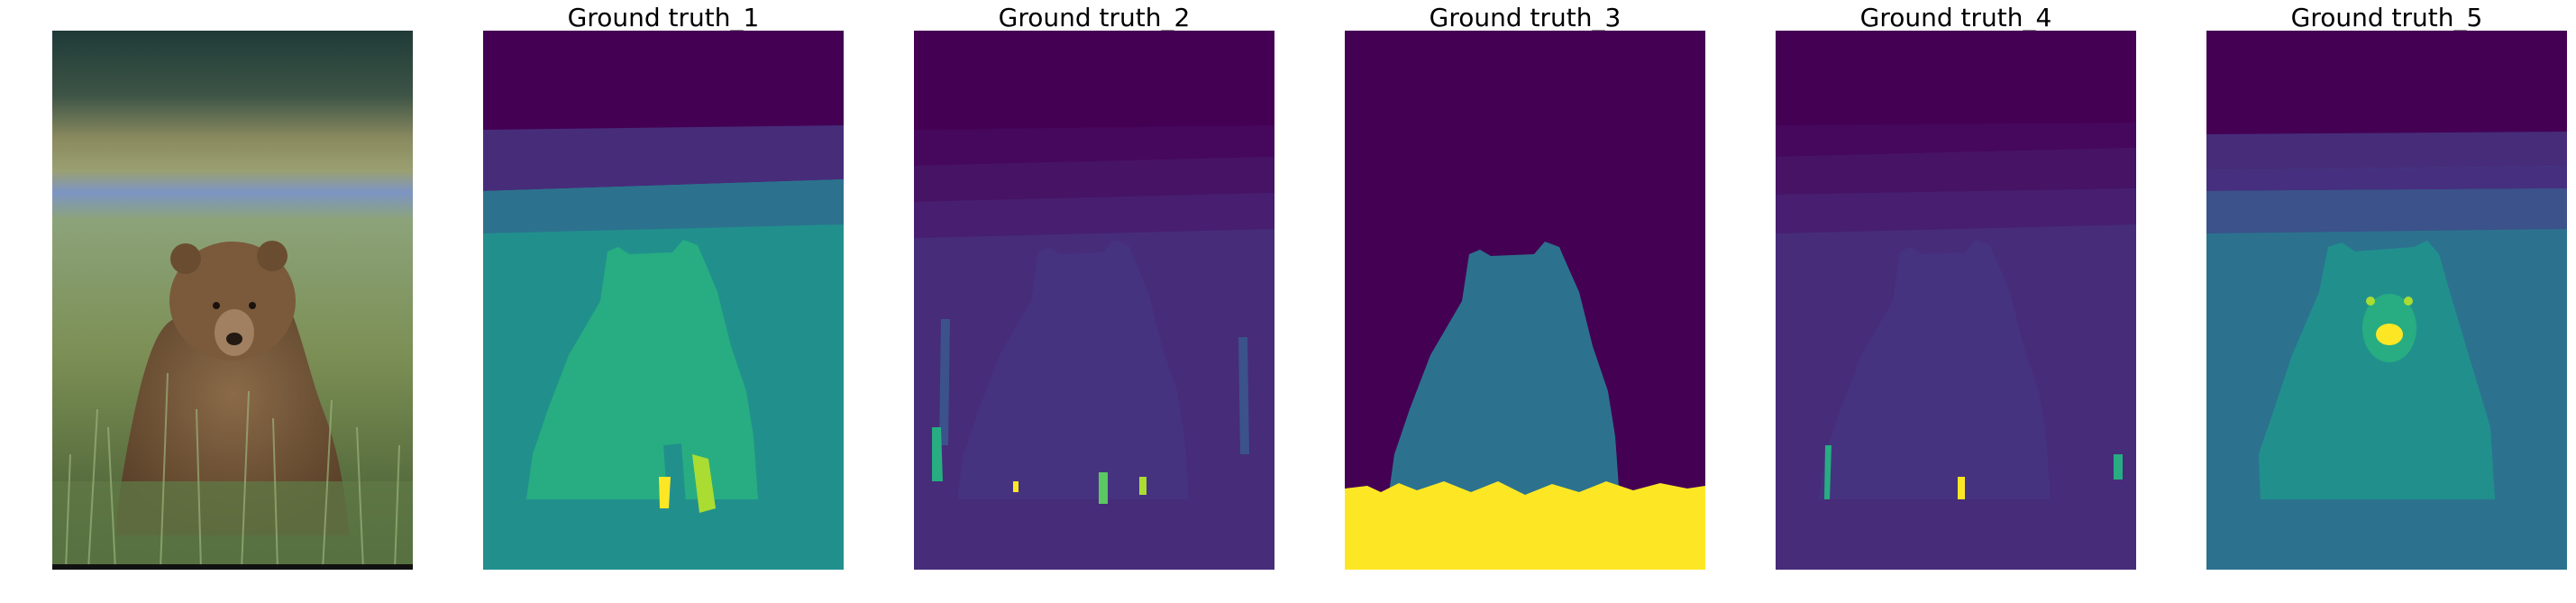 This screenshot has width=2576, height=603. I want to click on ground-truth-5-segmentation, so click(2386, 300).